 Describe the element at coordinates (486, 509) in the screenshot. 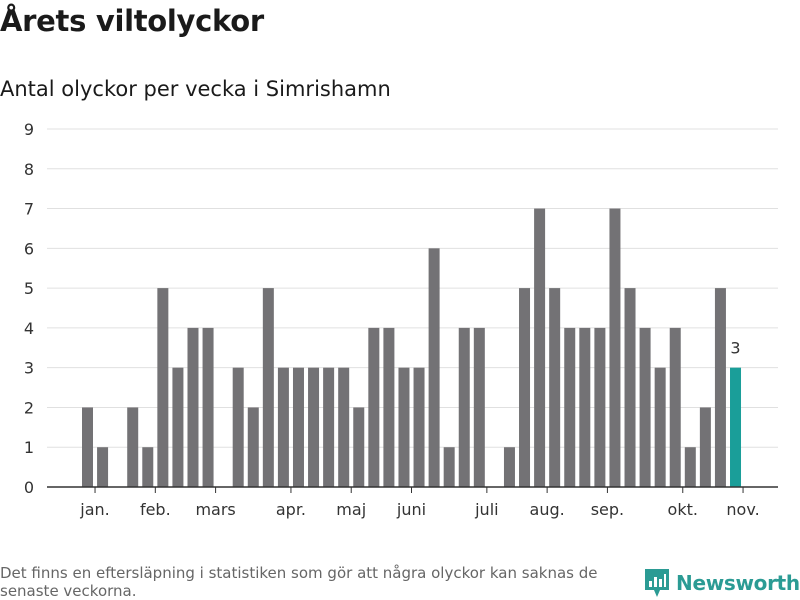

I see `x-tick-label: juli` at that location.